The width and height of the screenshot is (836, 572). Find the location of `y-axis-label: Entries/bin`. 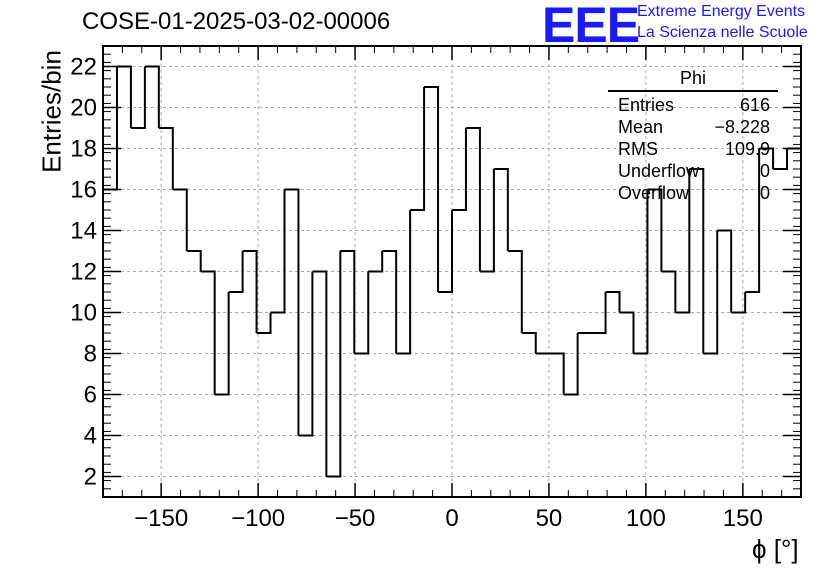

y-axis-label: Entries/bin is located at coordinates (51, 111).